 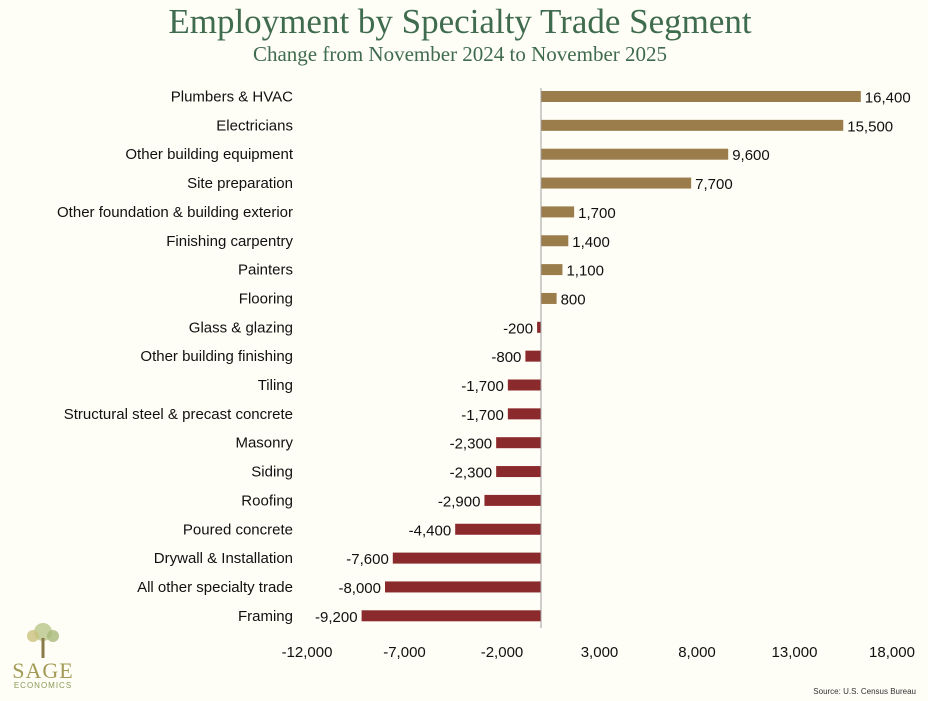 I want to click on chart-title: Employment by Specialty Trade Segment, so click(x=460, y=21).